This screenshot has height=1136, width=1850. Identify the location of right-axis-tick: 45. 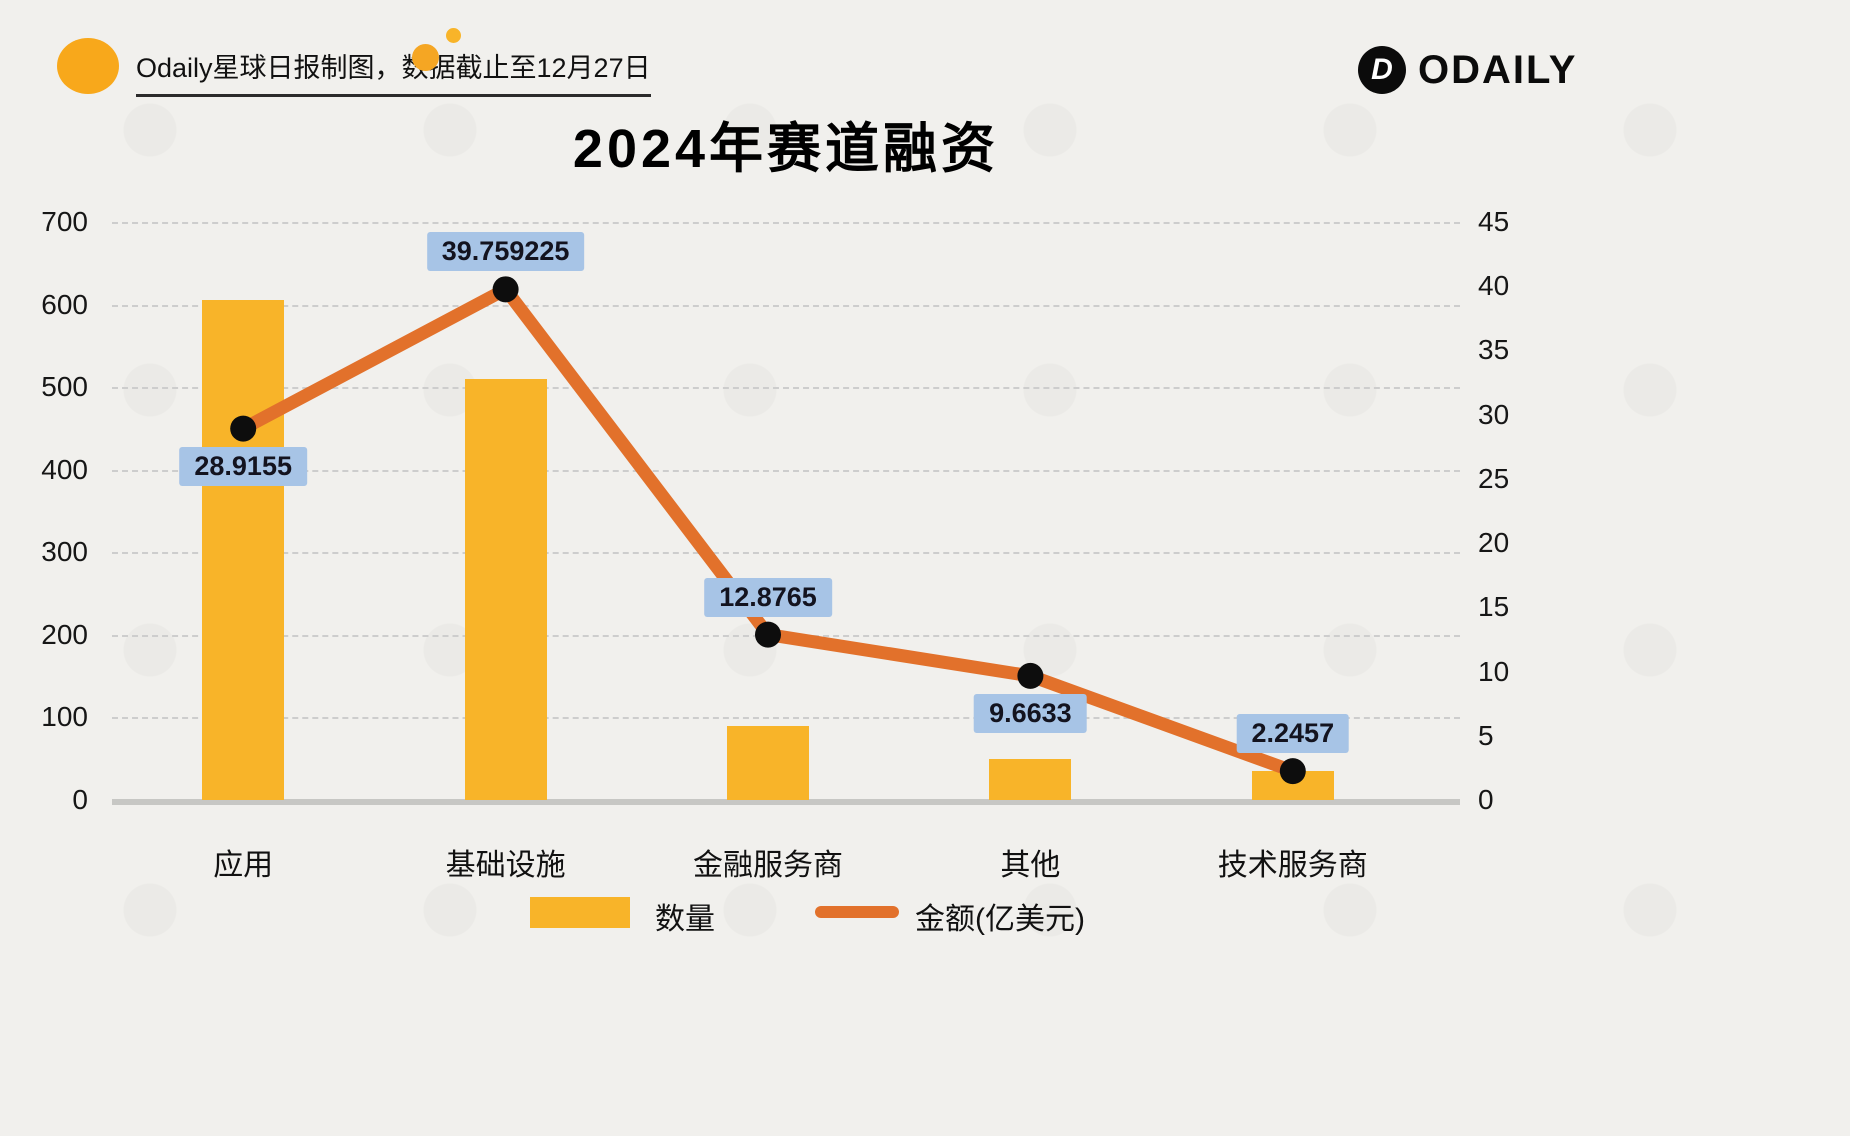
(1494, 221).